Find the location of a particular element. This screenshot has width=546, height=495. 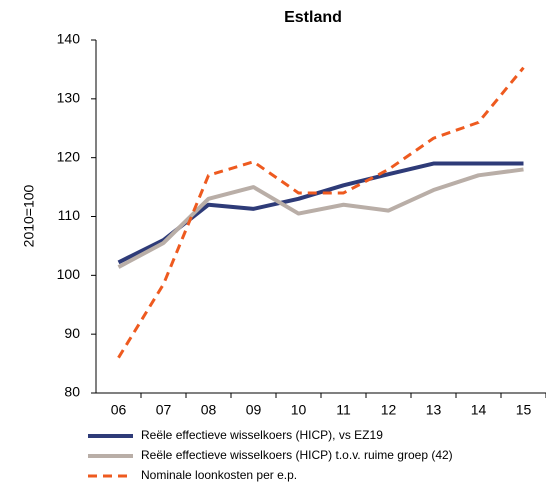

x-tick-label: 10 is located at coordinates (299, 410).